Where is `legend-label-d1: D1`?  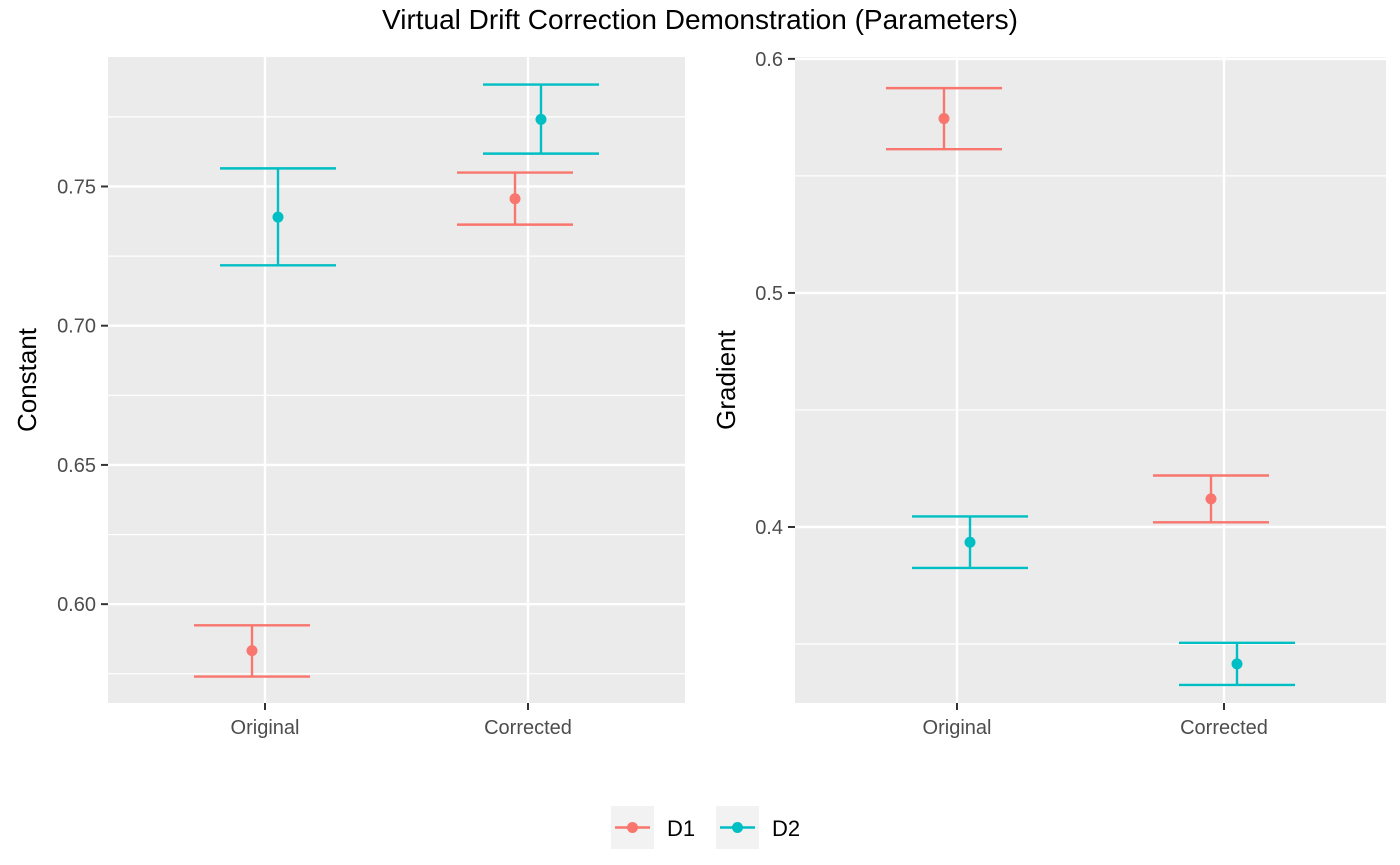 legend-label-d1: D1 is located at coordinates (681, 828).